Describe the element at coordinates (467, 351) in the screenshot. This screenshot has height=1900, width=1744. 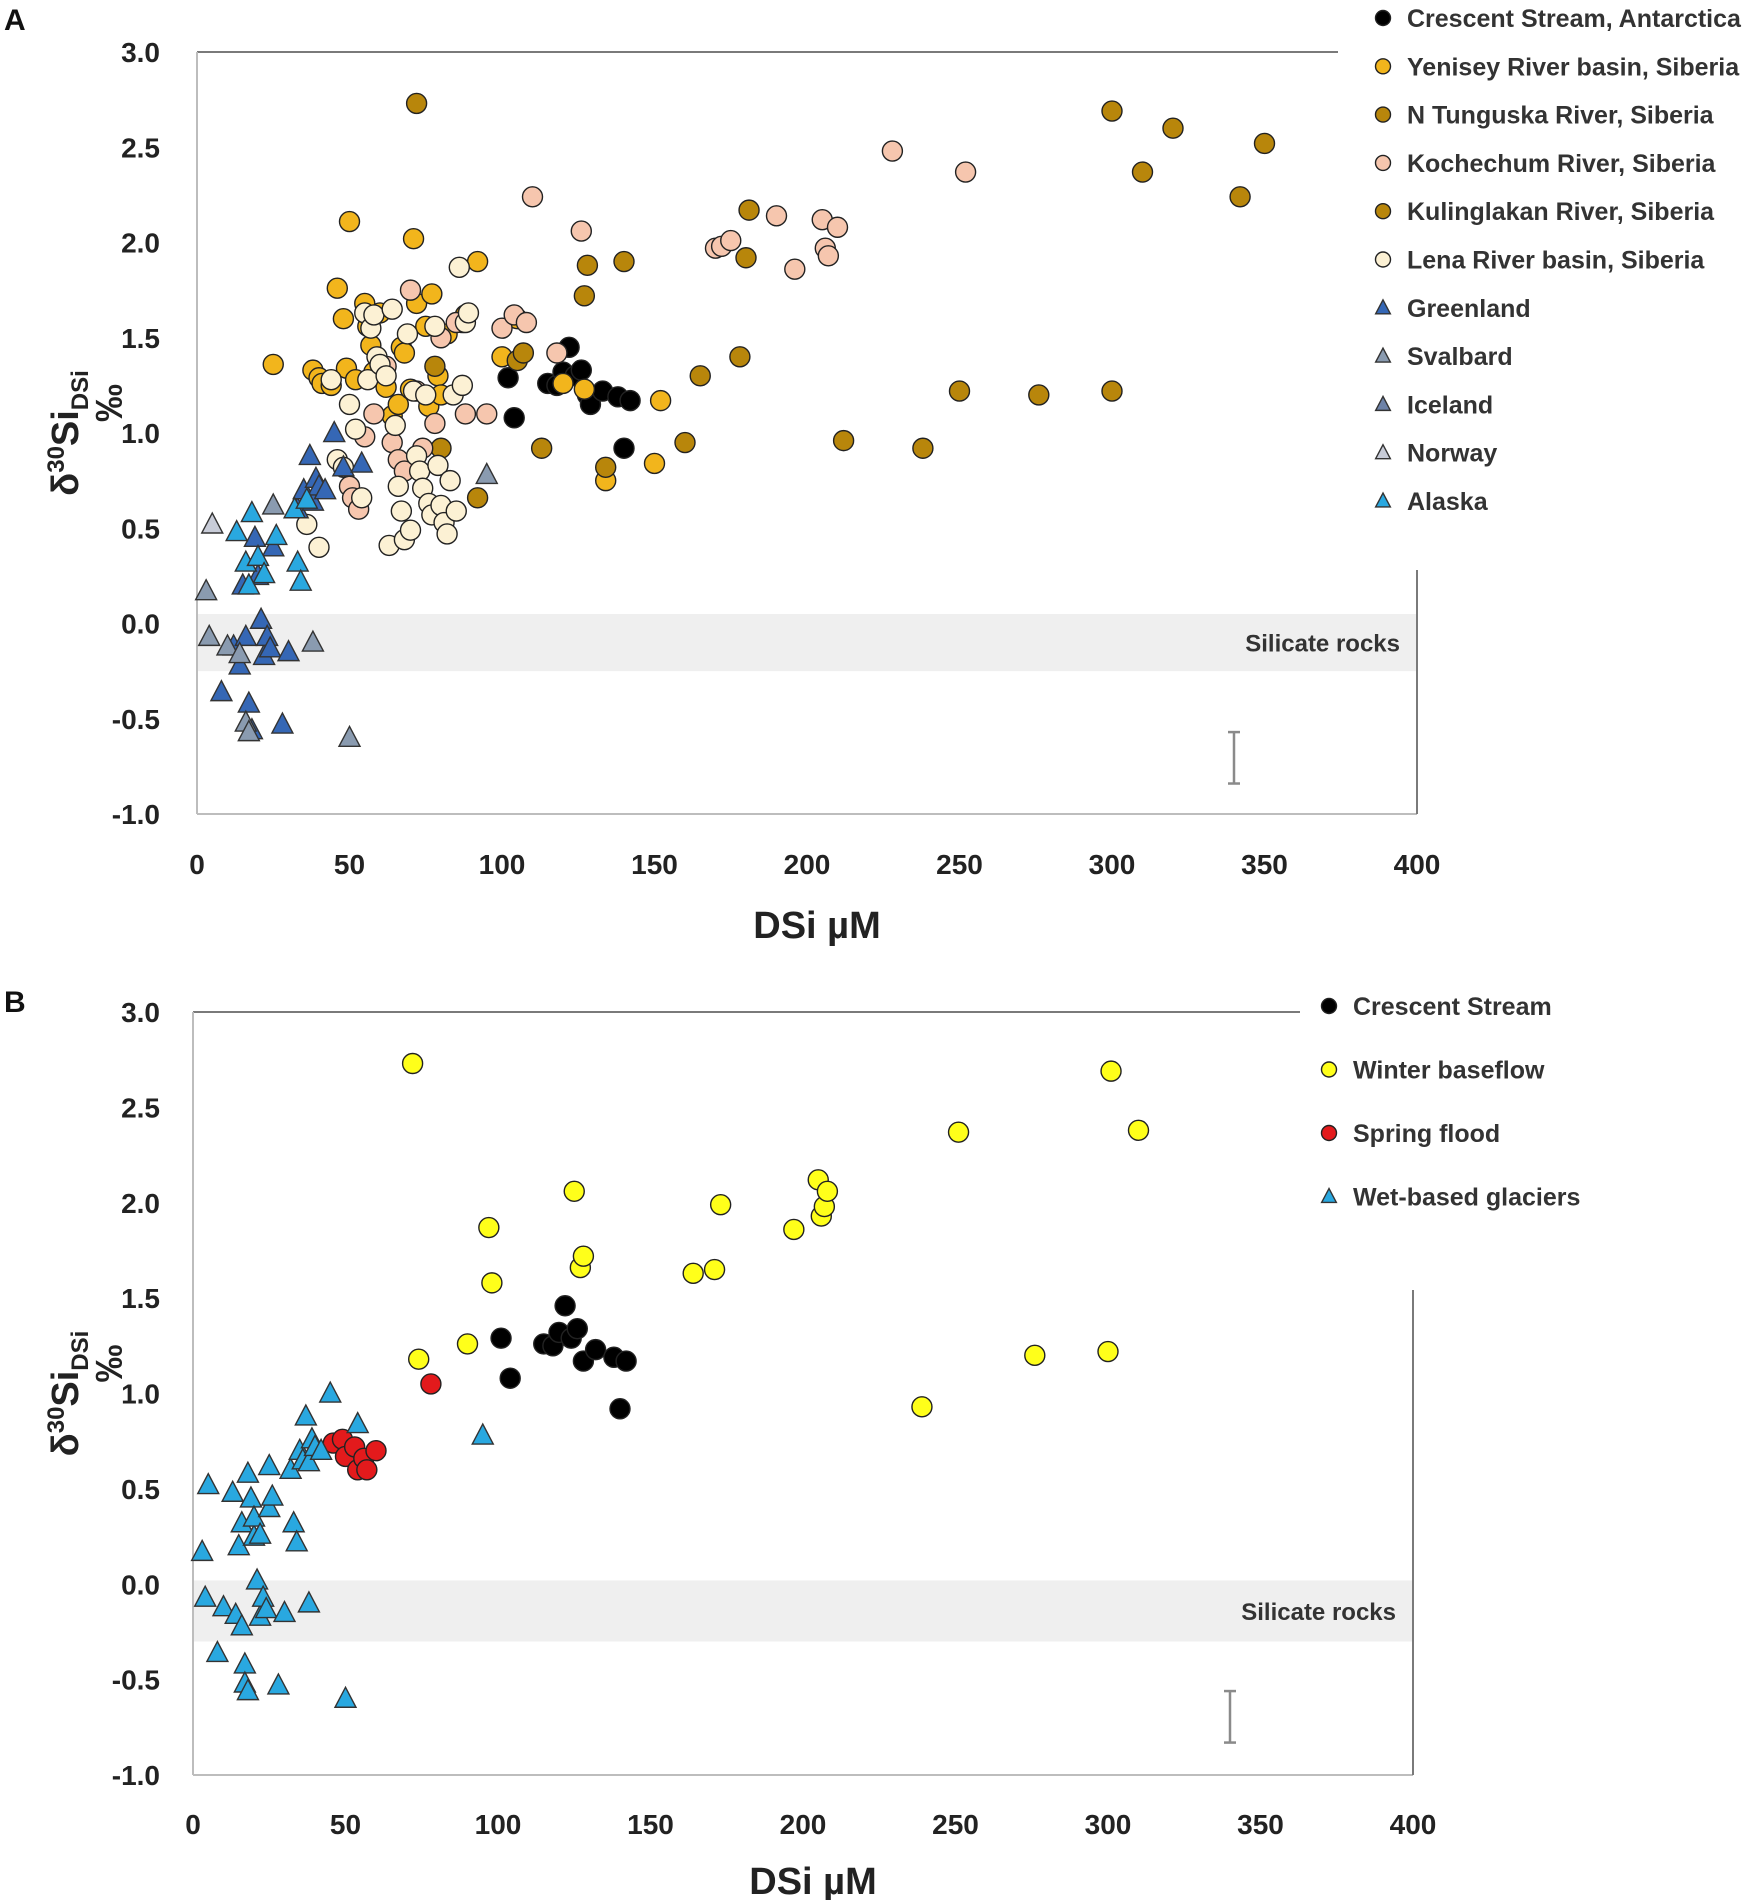
I see `series-yenisey-river-basin-siberia` at that location.